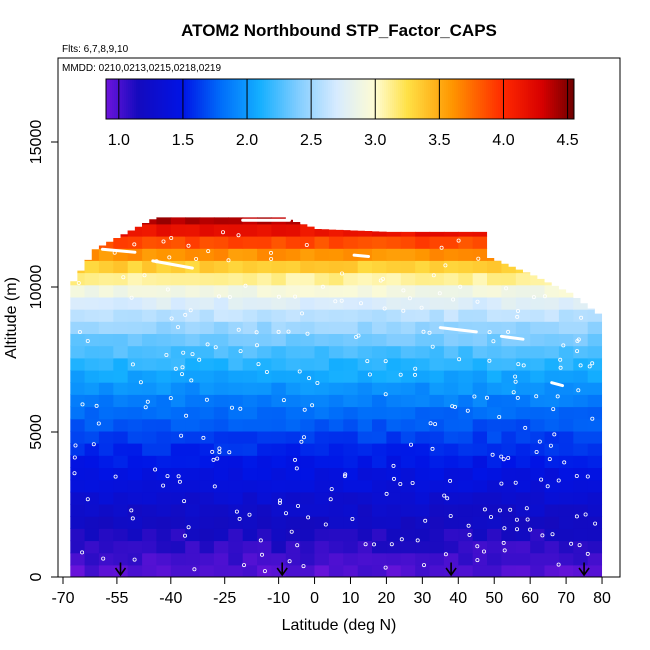 The width and height of the screenshot is (650, 650). Describe the element at coordinates (36, 432) in the screenshot. I see `y-tick-label: 5000` at that location.